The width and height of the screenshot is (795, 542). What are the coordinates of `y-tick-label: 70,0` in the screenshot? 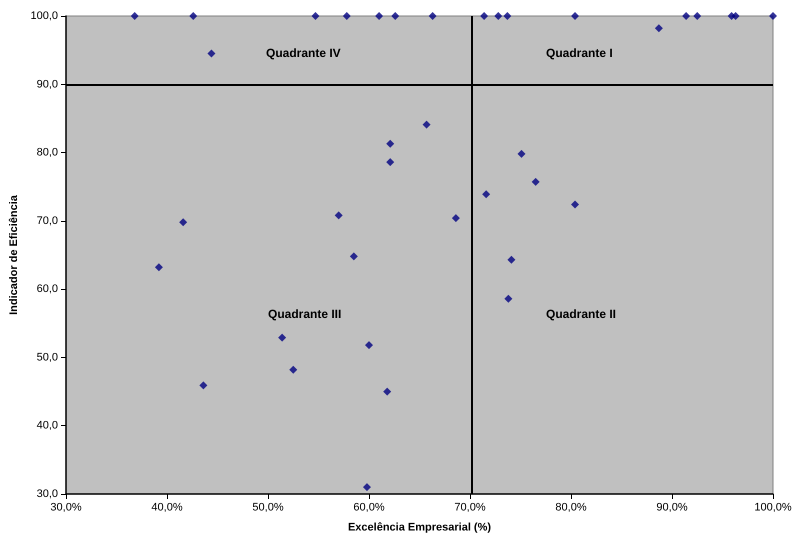 It's located at (47, 220).